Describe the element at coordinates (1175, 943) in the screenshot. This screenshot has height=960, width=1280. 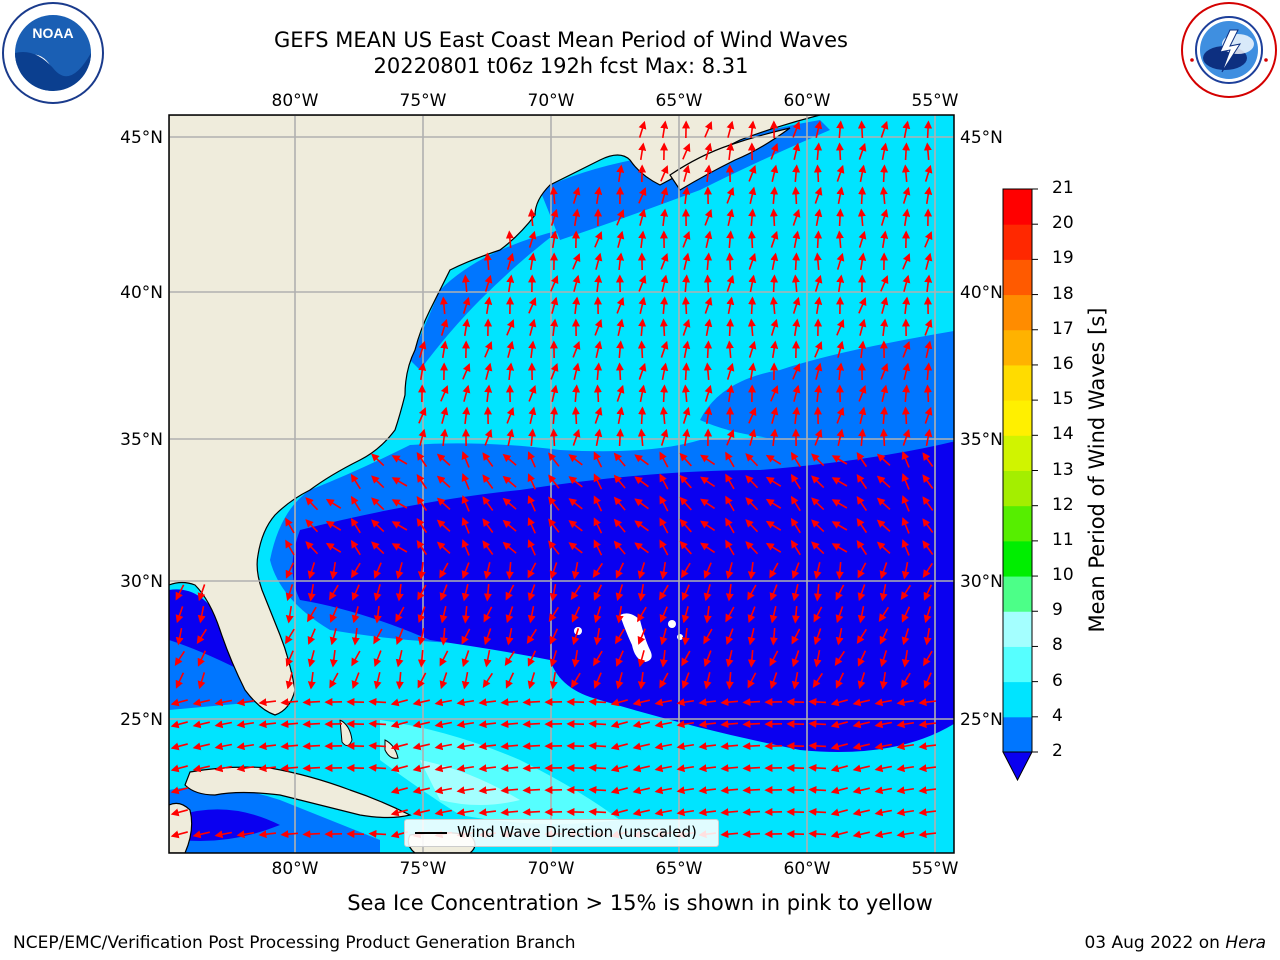
I see `credit-date: 03 Aug 2022 on Hera` at that location.